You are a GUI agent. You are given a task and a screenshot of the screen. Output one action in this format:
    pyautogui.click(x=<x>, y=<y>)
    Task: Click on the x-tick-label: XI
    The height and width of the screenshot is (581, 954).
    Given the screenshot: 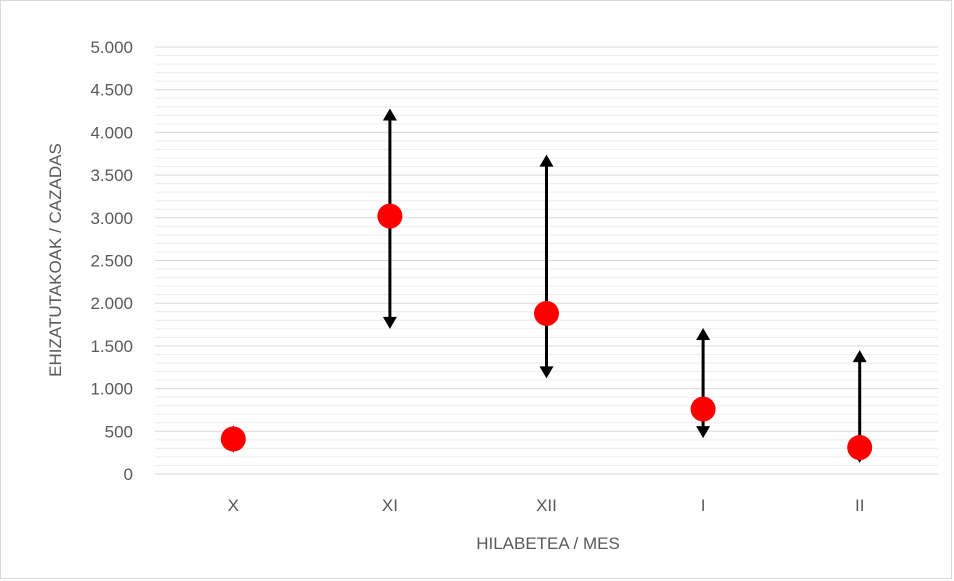 What is the action you would take?
    pyautogui.click(x=390, y=505)
    